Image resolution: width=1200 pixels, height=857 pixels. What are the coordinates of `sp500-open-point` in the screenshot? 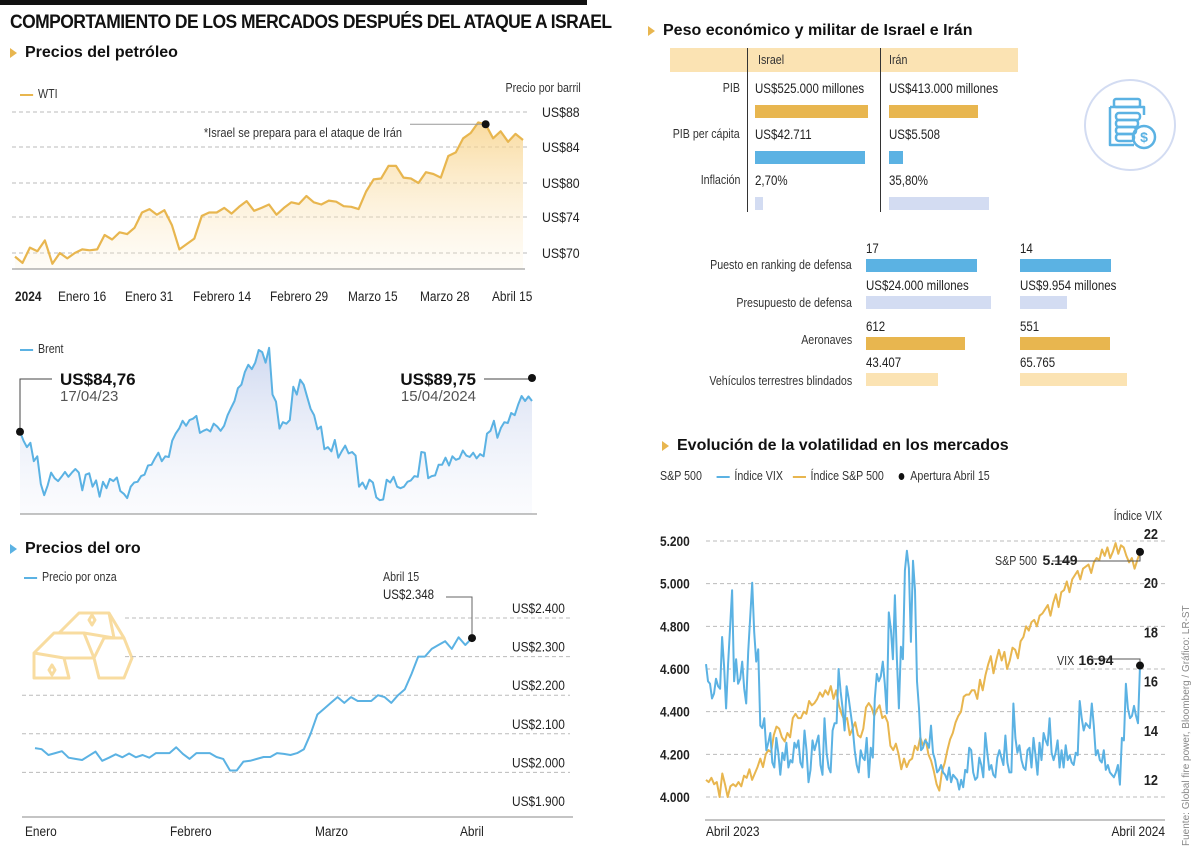 It's located at (1140, 551).